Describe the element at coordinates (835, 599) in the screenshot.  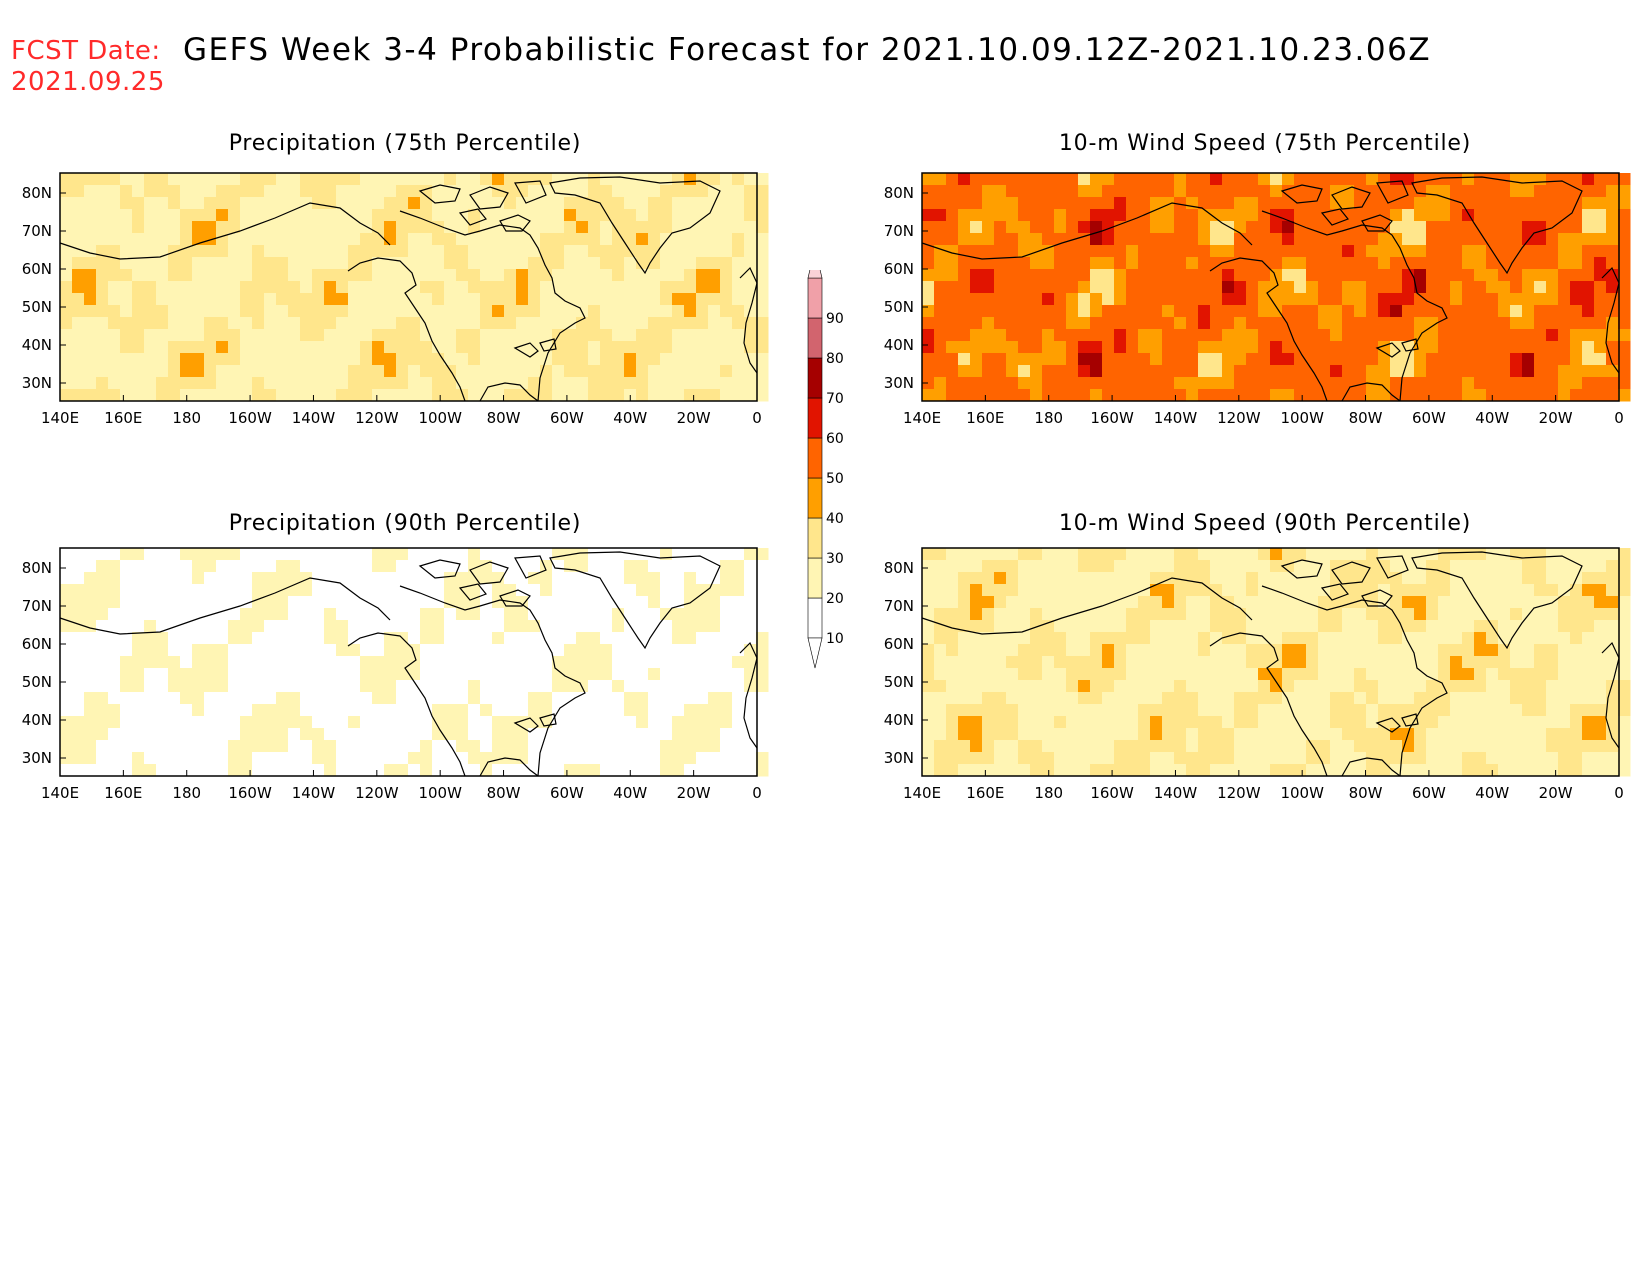
I see `colorbar-tick-label: 20` at that location.